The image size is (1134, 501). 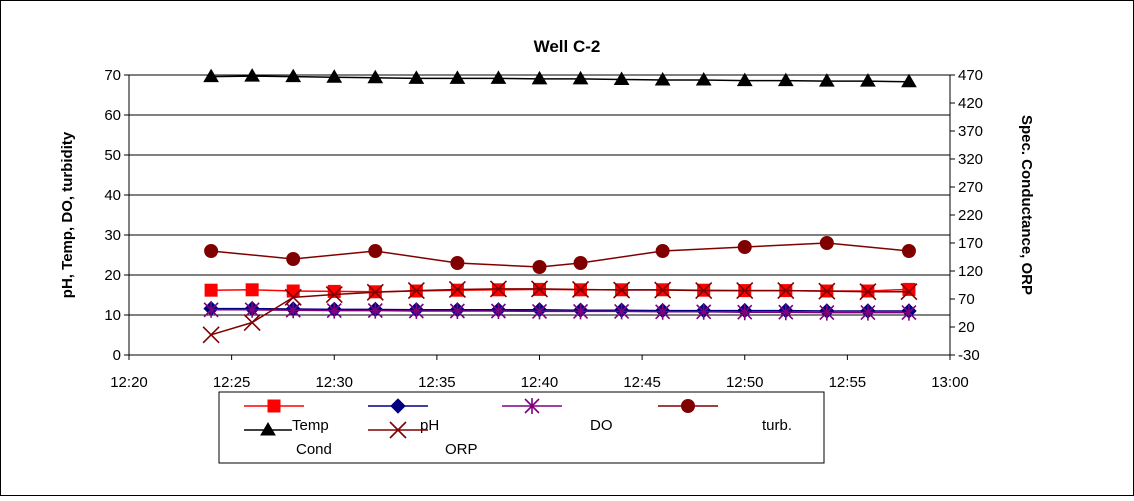 I want to click on y2-tick-label: 220, so click(x=970, y=215).